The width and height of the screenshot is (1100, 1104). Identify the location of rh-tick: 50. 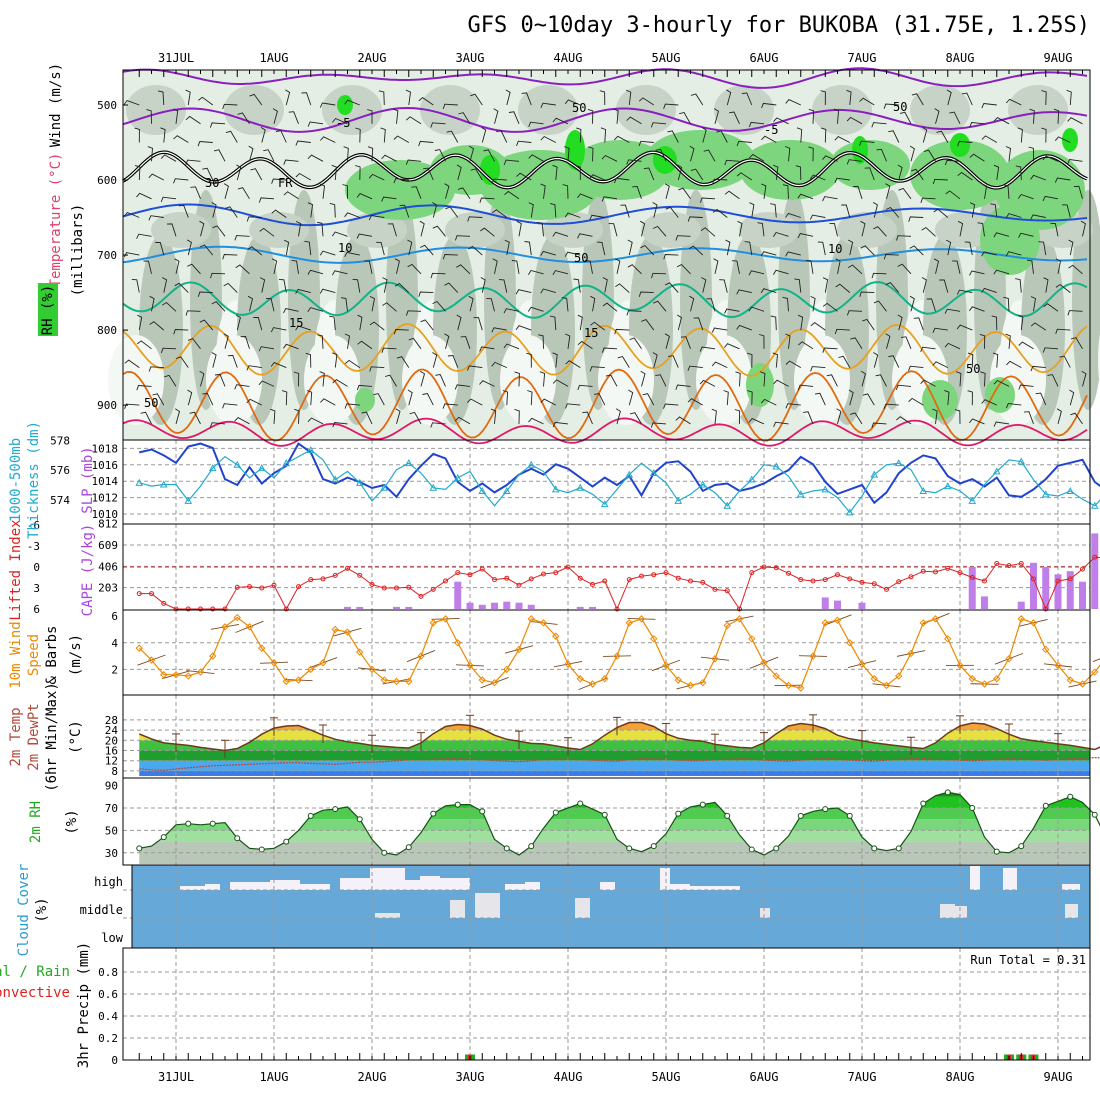
(111, 830).